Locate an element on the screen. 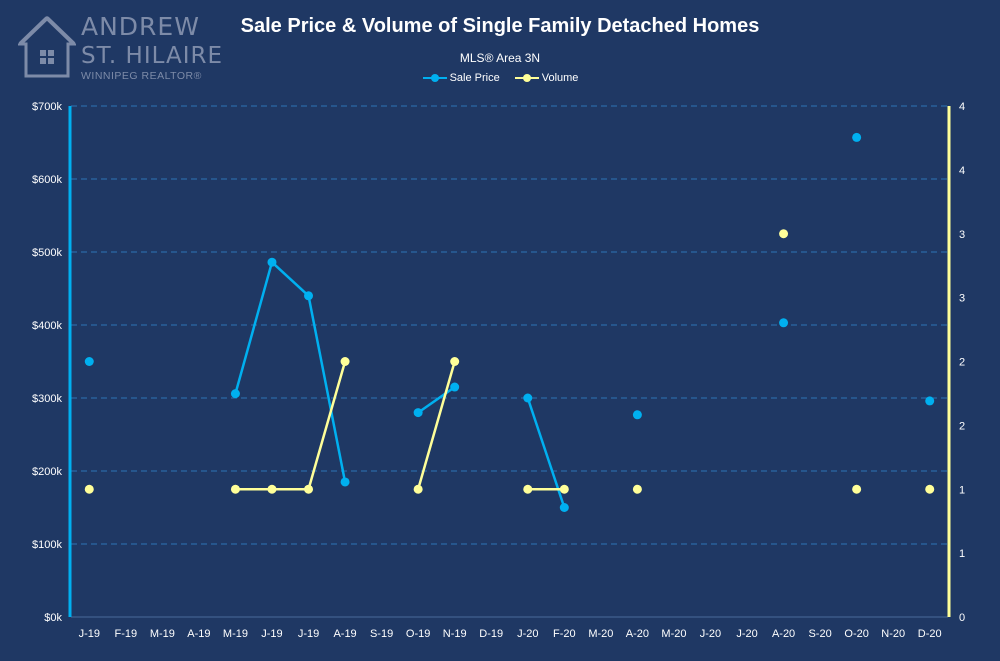 This screenshot has height=661, width=1000. legend-label-sale-price: Sale Price is located at coordinates (474, 78).